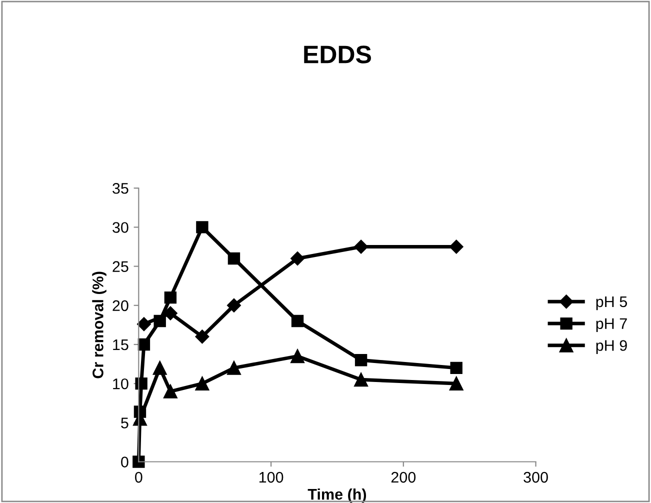 The width and height of the screenshot is (651, 503). What do you see at coordinates (120, 227) in the screenshot?
I see `y-tick-label: 30` at bounding box center [120, 227].